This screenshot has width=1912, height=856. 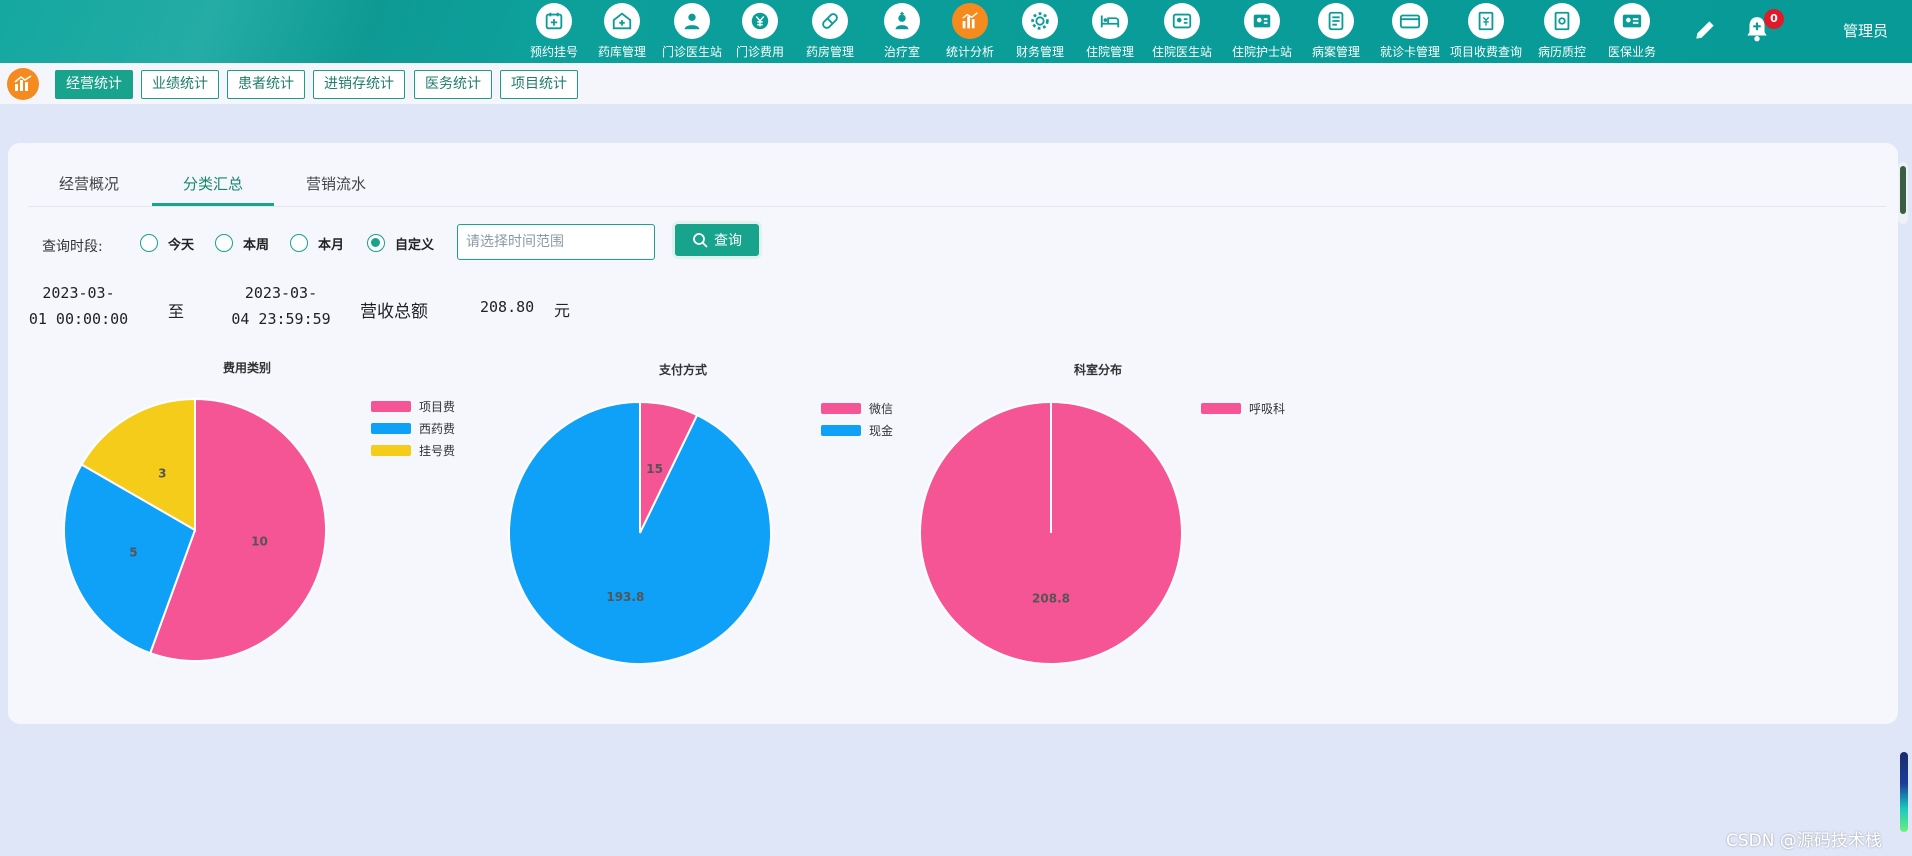 I want to click on notification-badge: 0, so click(x=1774, y=19).